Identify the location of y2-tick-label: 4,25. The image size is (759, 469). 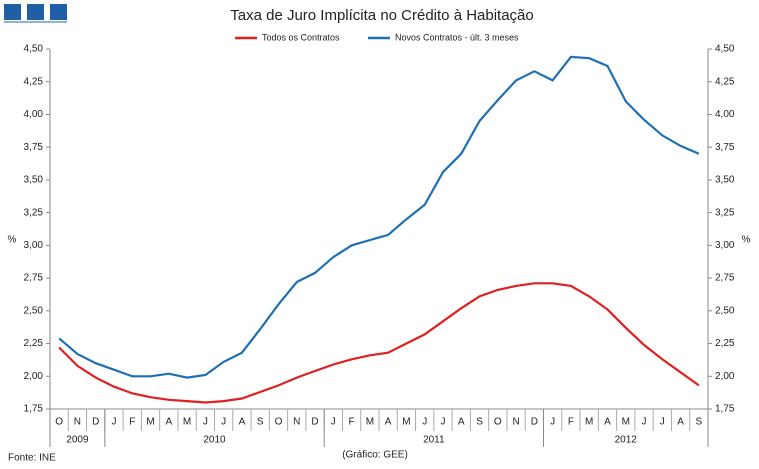
(725, 81).